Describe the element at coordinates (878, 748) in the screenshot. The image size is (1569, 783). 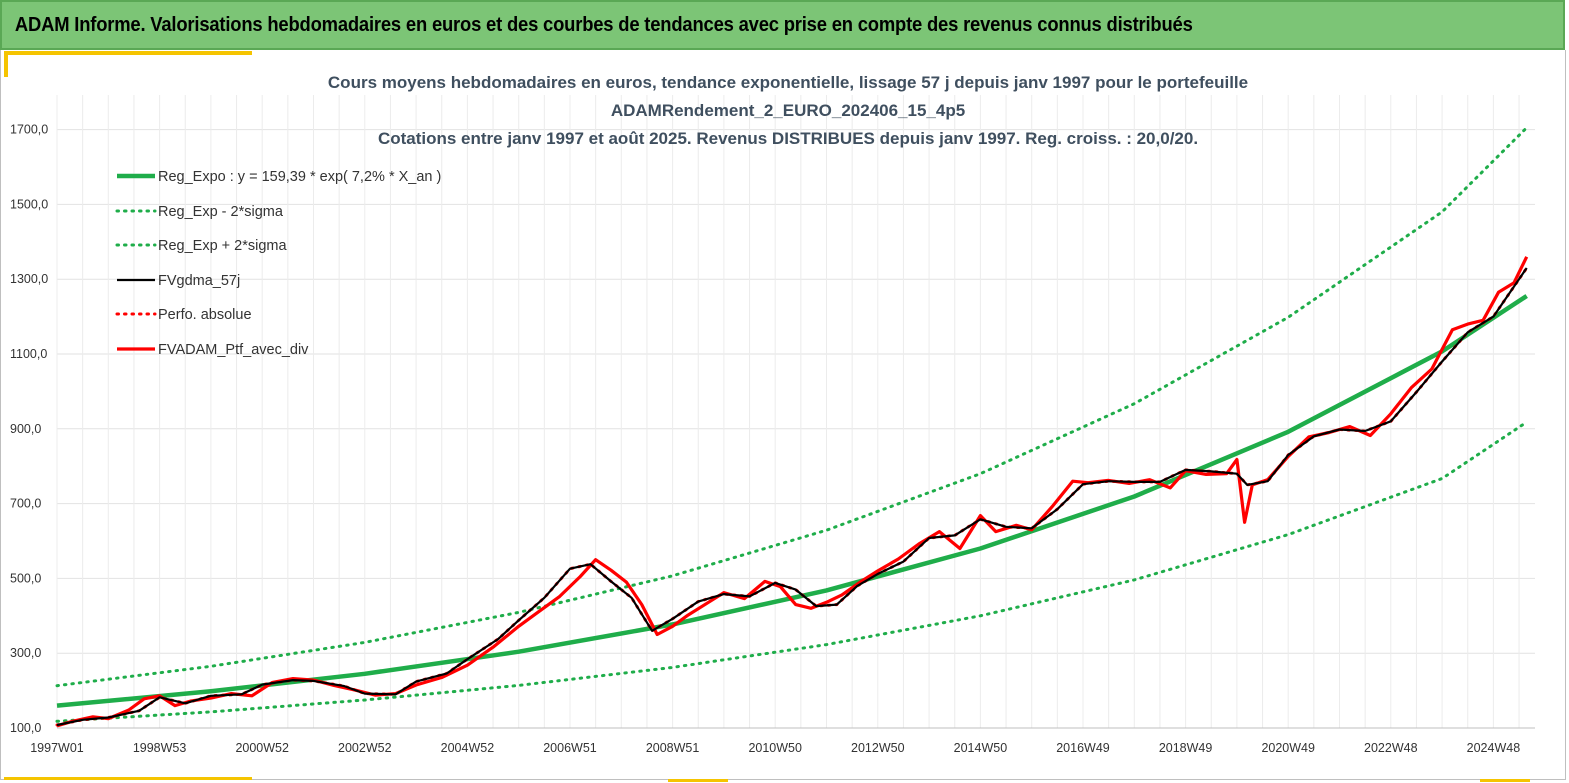
I see `x-tick-label: 2012W50` at that location.